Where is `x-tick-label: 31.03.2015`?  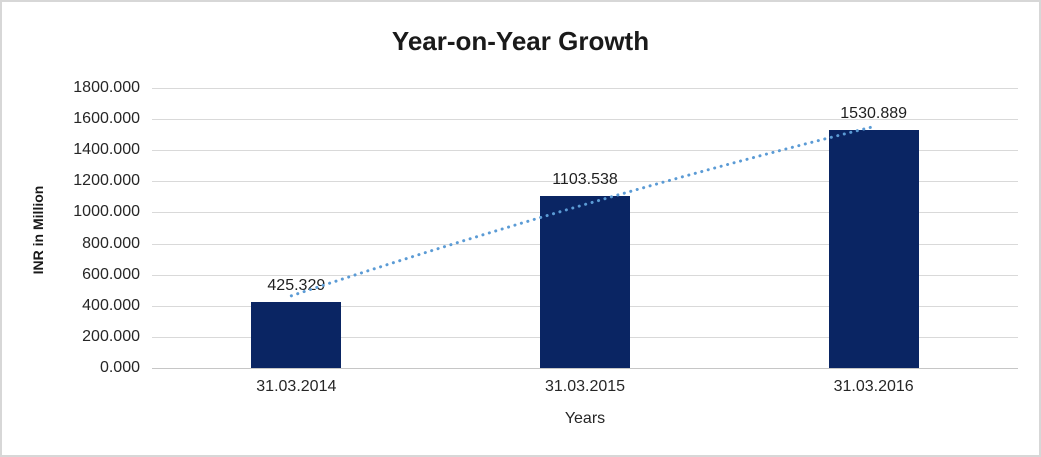
x-tick-label: 31.03.2015 is located at coordinates (585, 386).